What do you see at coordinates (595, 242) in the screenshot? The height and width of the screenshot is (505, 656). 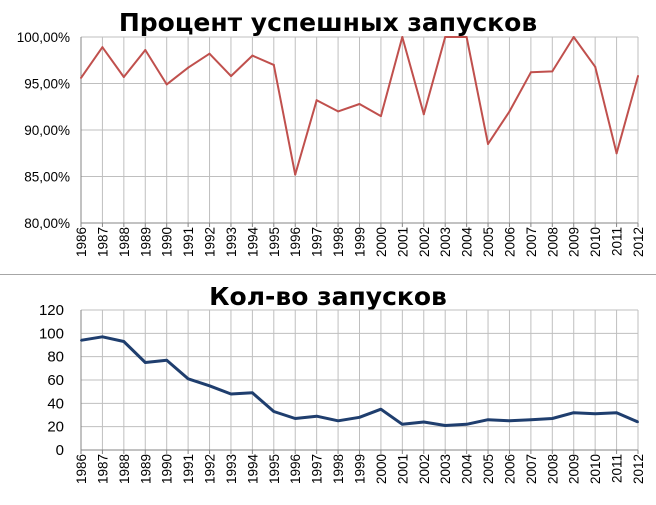 I see `x-tick-label: 2010` at bounding box center [595, 242].